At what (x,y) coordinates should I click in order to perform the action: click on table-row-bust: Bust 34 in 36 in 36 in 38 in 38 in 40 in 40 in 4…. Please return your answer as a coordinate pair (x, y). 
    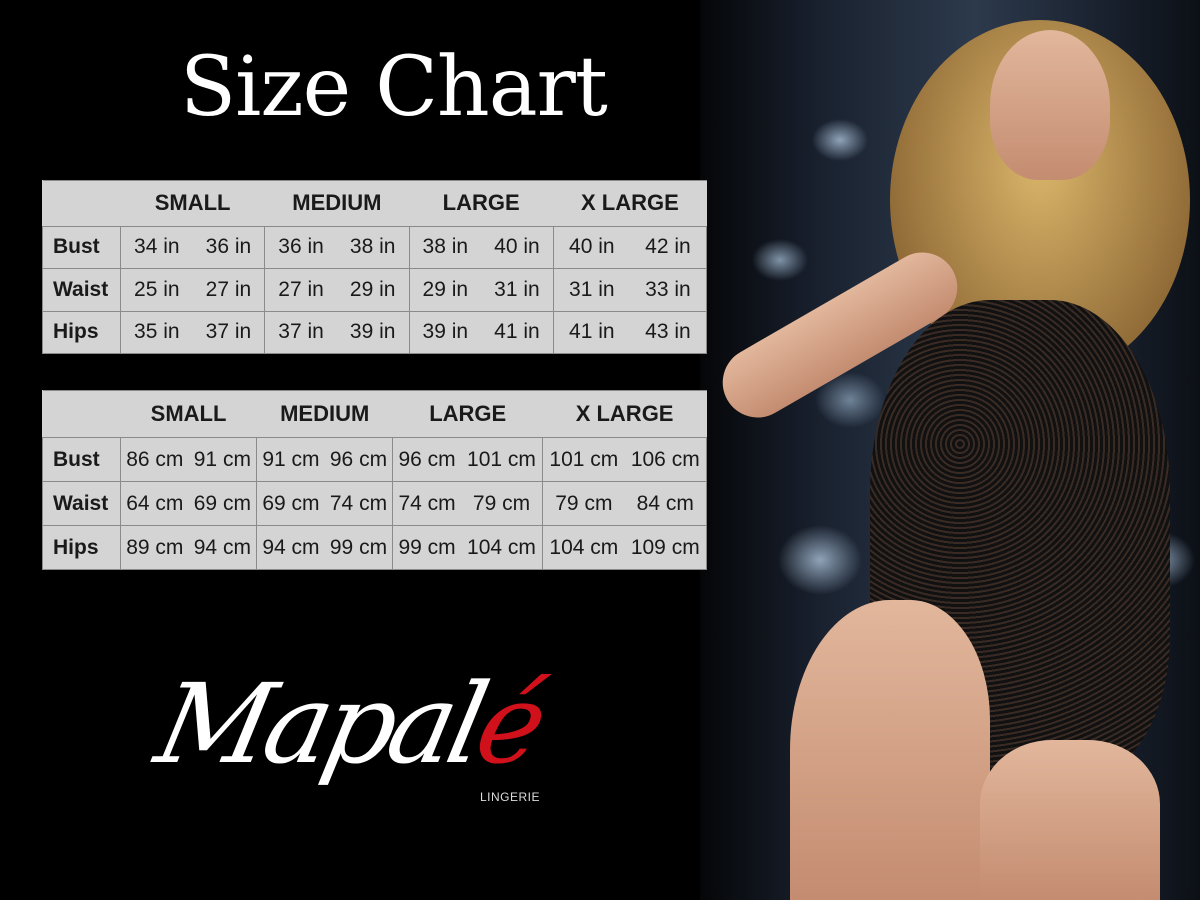
    Looking at the image, I should click on (374, 247).